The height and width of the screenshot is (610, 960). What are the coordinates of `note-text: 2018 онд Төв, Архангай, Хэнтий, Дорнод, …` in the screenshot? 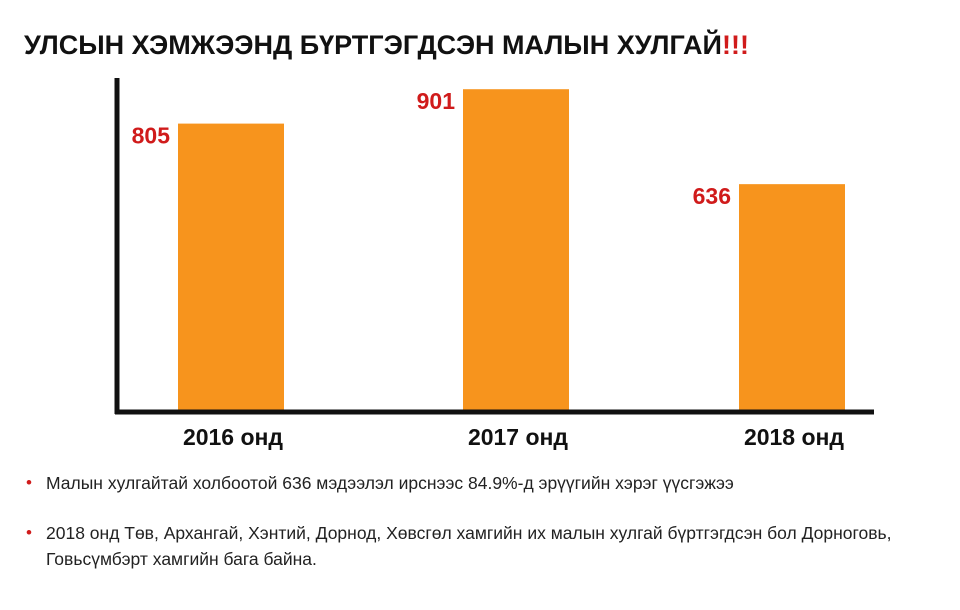 It's located at (469, 546).